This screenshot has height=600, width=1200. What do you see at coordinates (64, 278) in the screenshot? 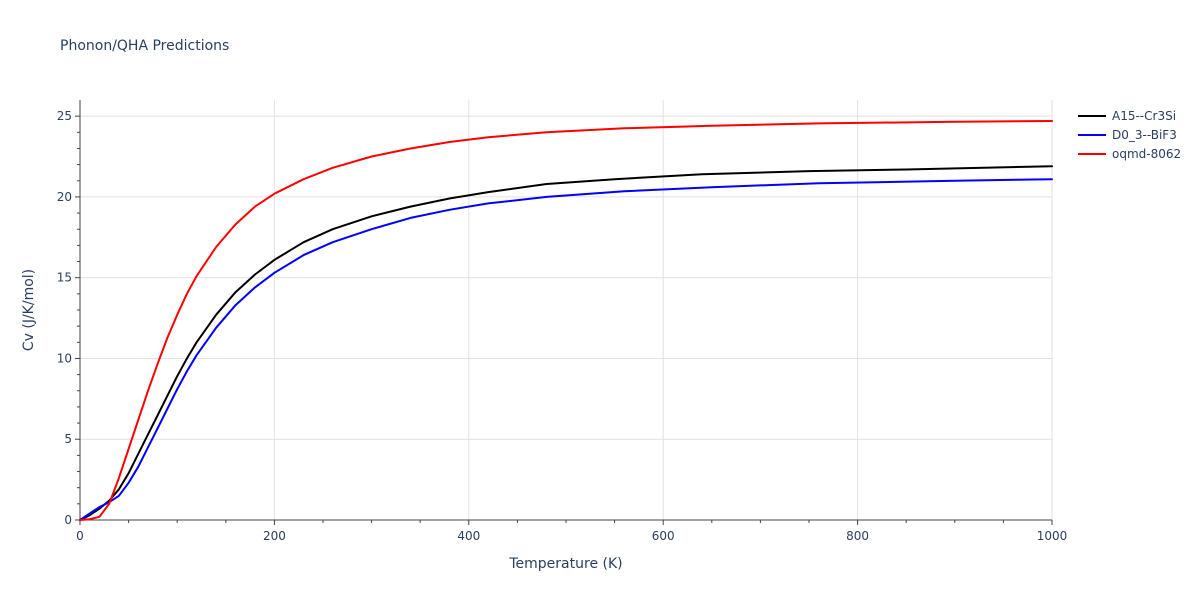
I see `y-tick-label: 15` at bounding box center [64, 278].